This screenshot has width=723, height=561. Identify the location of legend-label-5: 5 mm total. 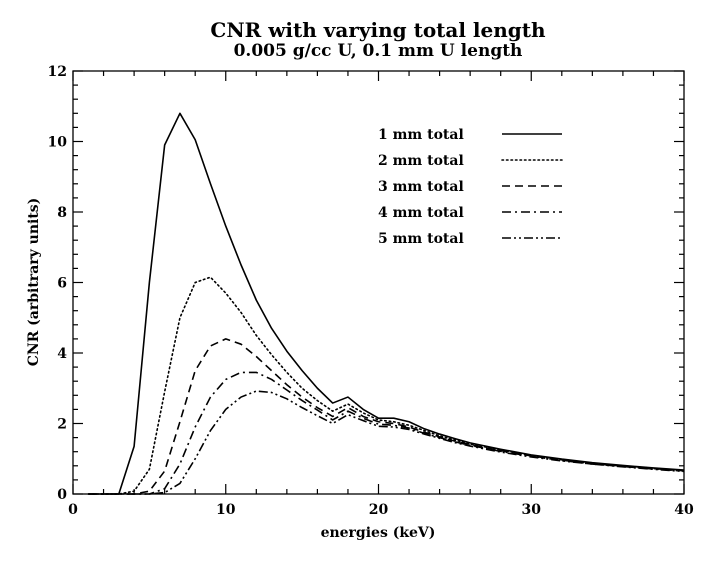
(421, 239).